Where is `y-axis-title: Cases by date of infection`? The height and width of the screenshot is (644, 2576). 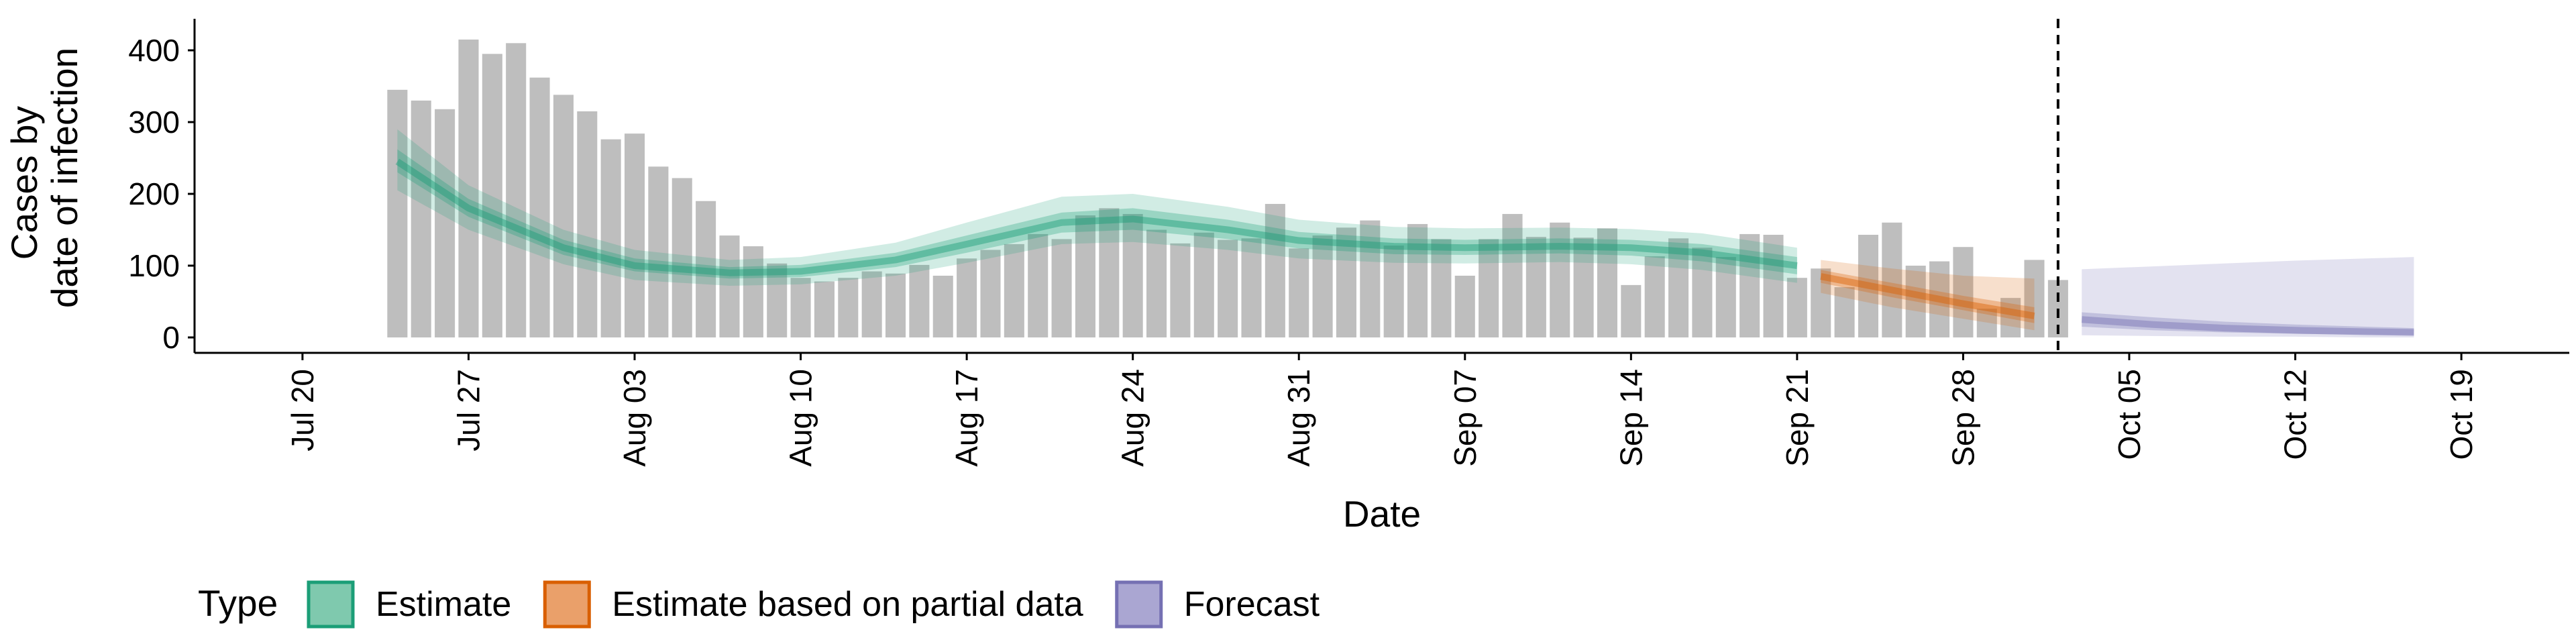
y-axis-title: Cases by date of infection is located at coordinates (44, 178).